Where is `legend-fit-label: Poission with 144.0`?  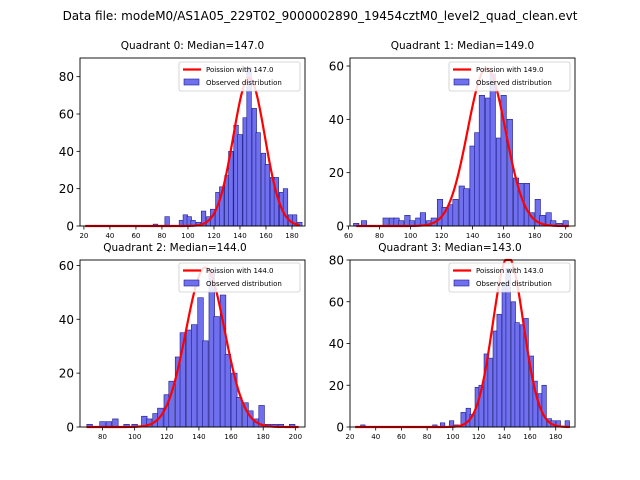
legend-fit-label: Poission with 144.0 is located at coordinates (240, 271).